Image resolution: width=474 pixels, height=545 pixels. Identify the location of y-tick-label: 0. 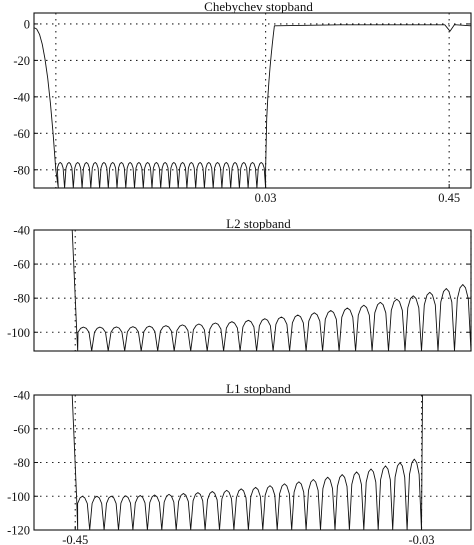
(27, 24).